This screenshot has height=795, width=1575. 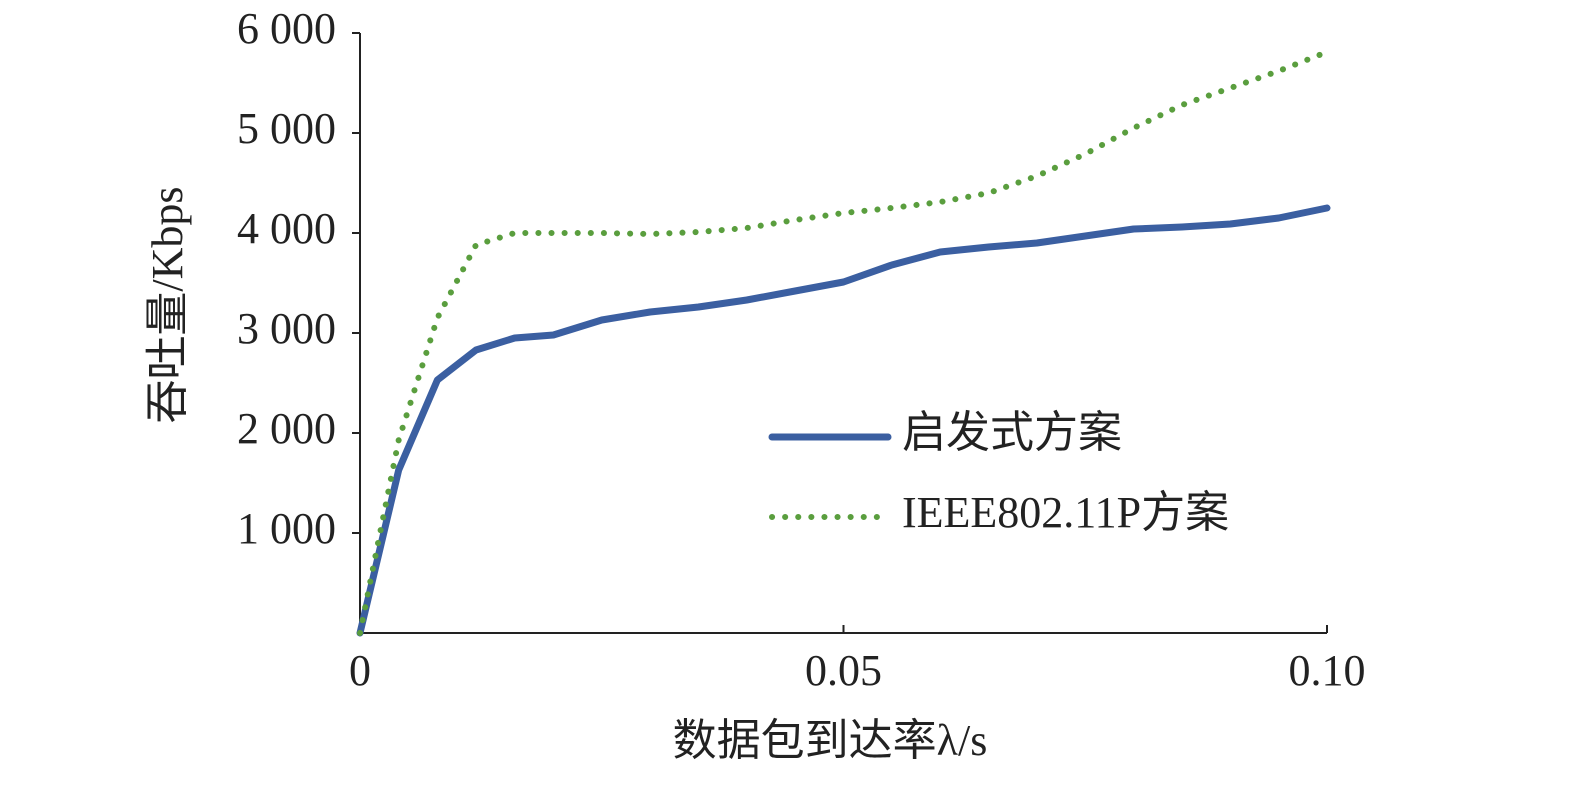 What do you see at coordinates (843, 670) in the screenshot?
I see `x-tick-label: 0.05` at bounding box center [843, 670].